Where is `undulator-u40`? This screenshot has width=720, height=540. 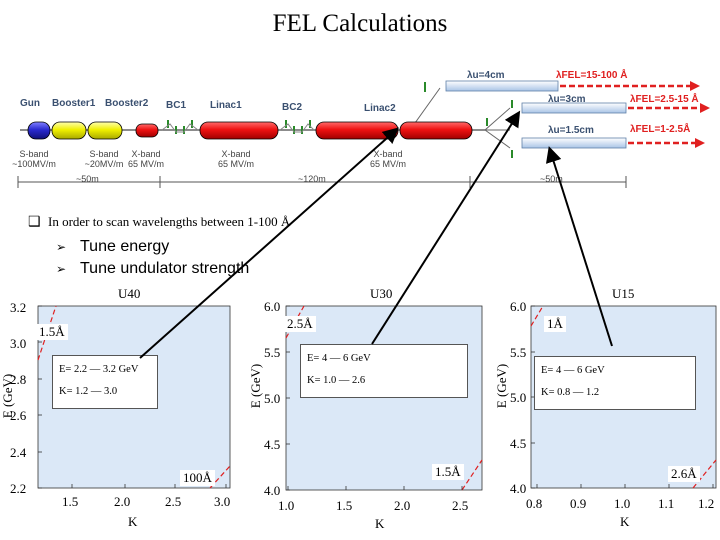
undulator-u40 is located at coordinates (502, 86).